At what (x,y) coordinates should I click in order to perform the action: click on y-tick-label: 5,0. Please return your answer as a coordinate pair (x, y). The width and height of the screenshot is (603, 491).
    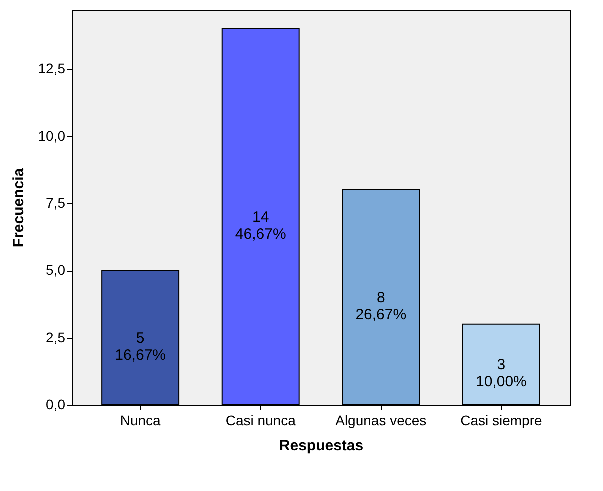
    Looking at the image, I should click on (56, 270).